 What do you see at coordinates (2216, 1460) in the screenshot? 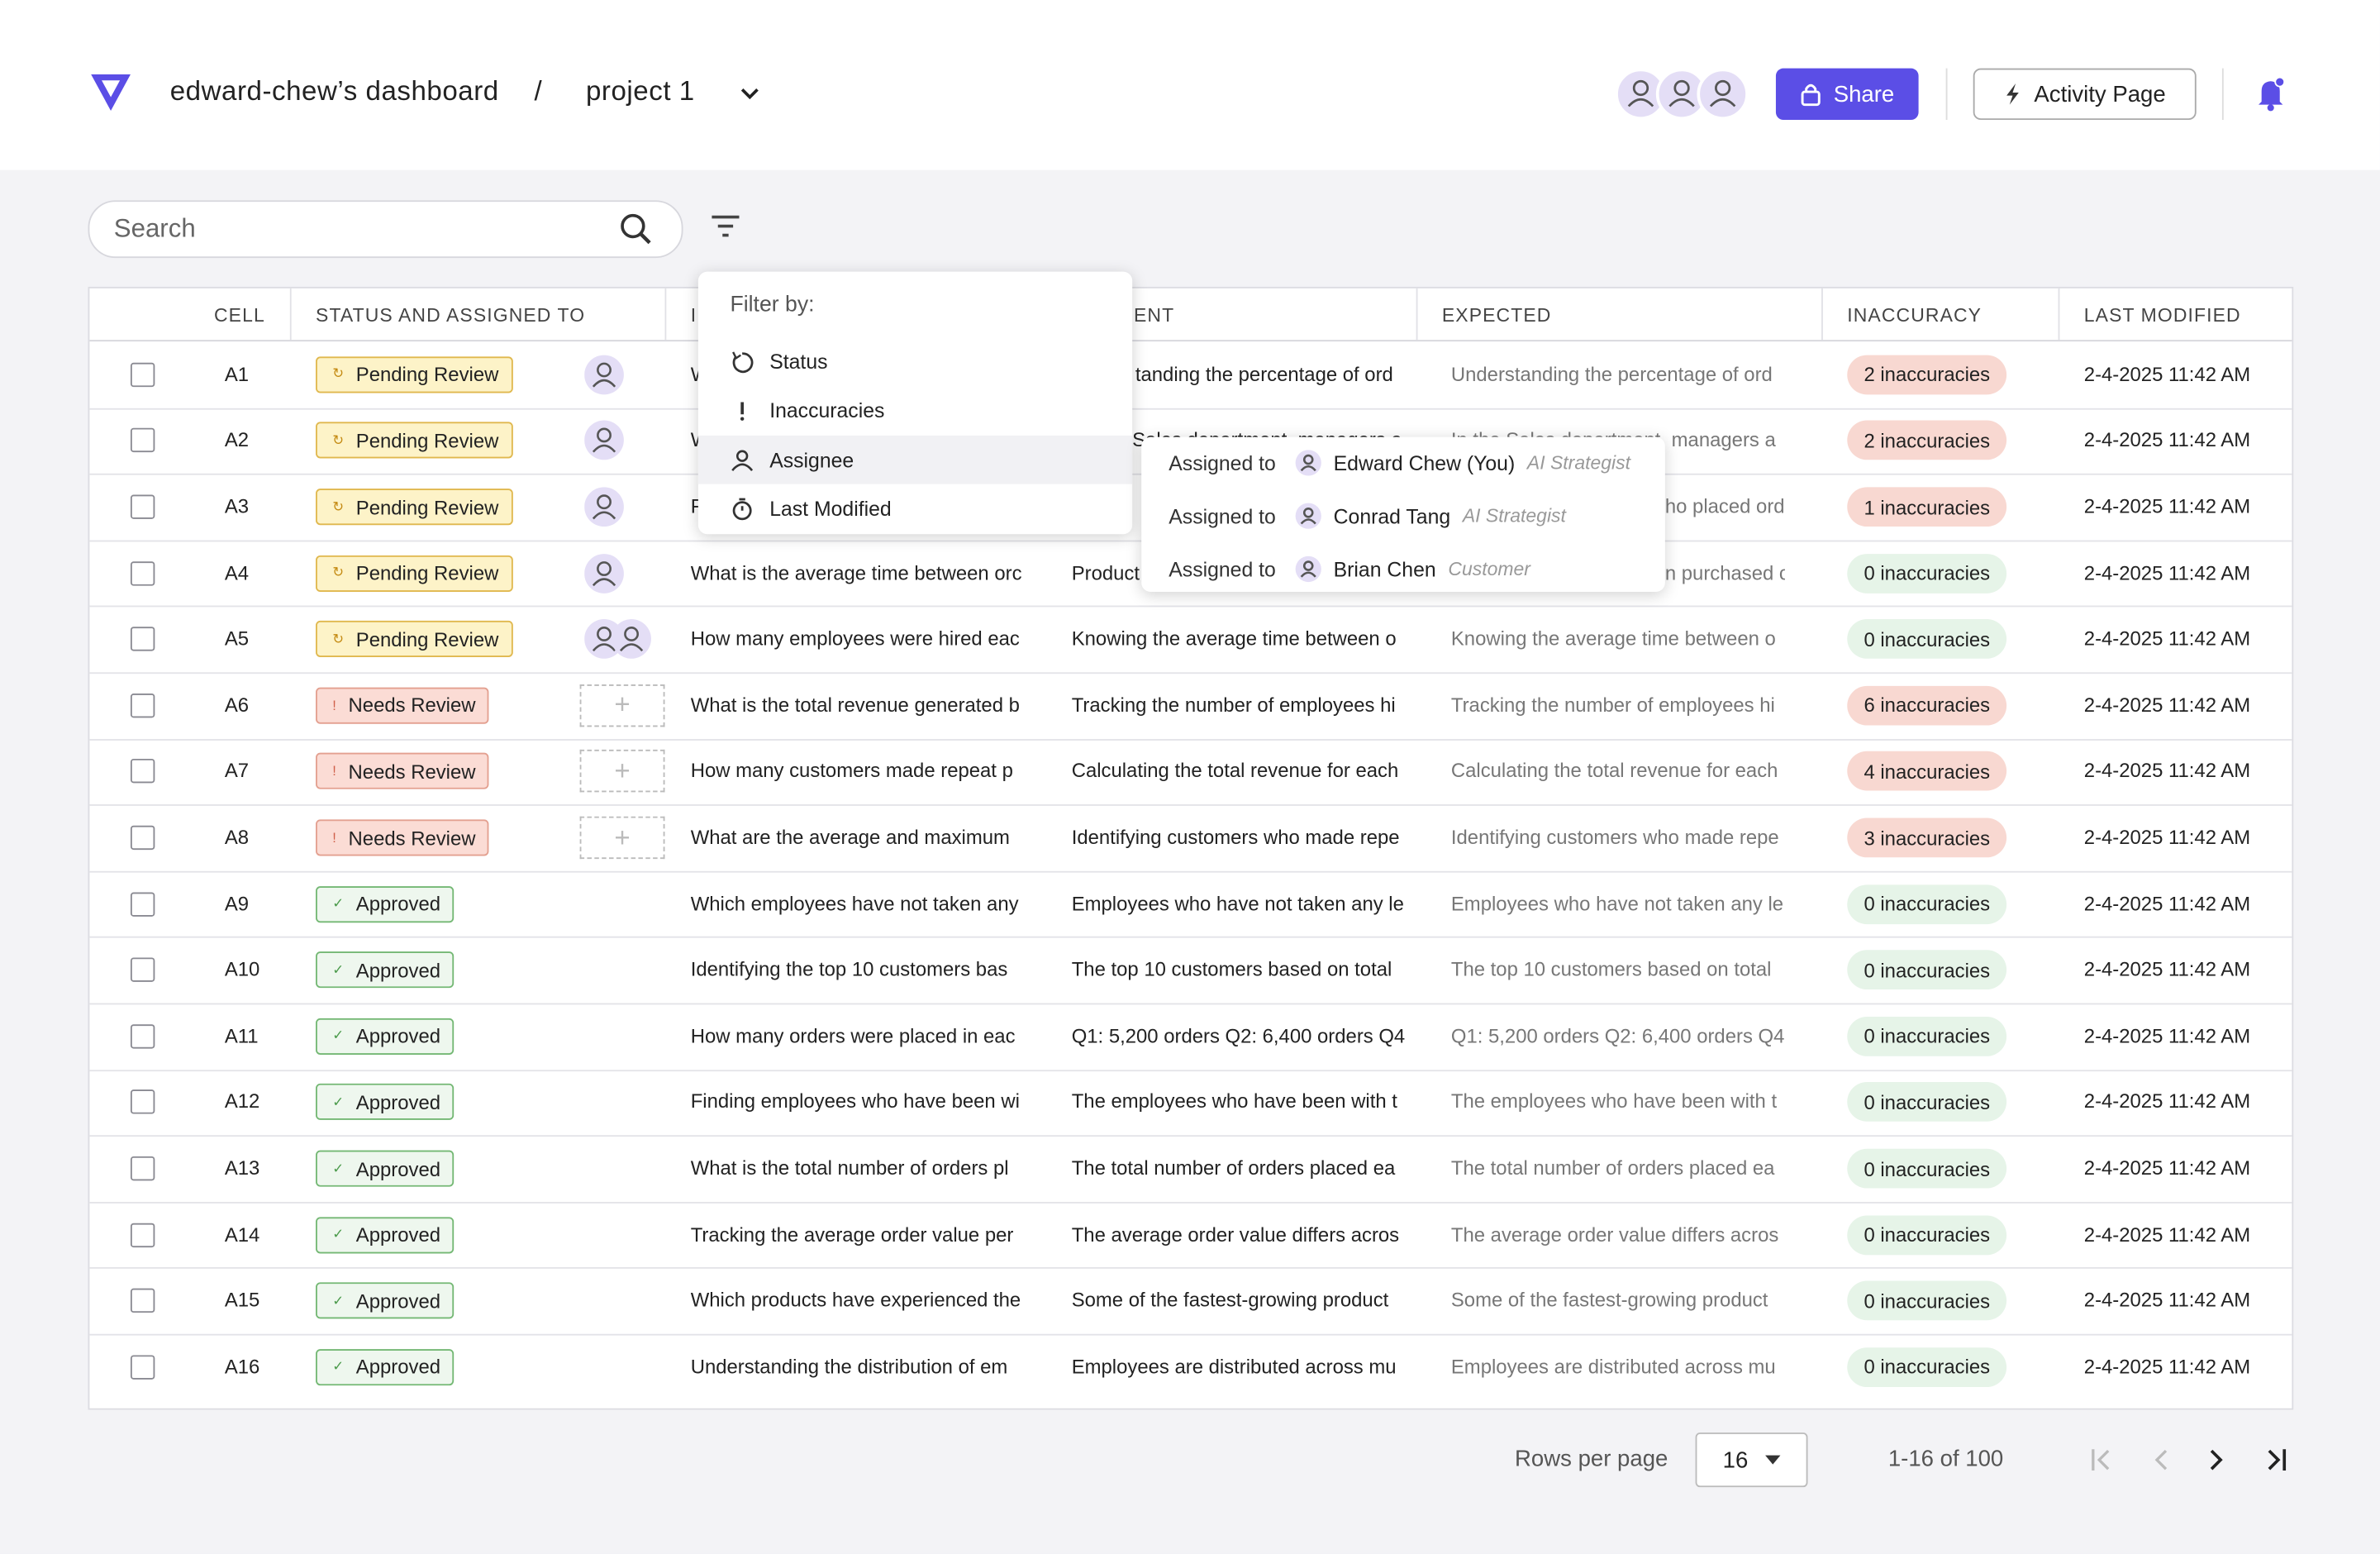
I see `next-page-button` at bounding box center [2216, 1460].